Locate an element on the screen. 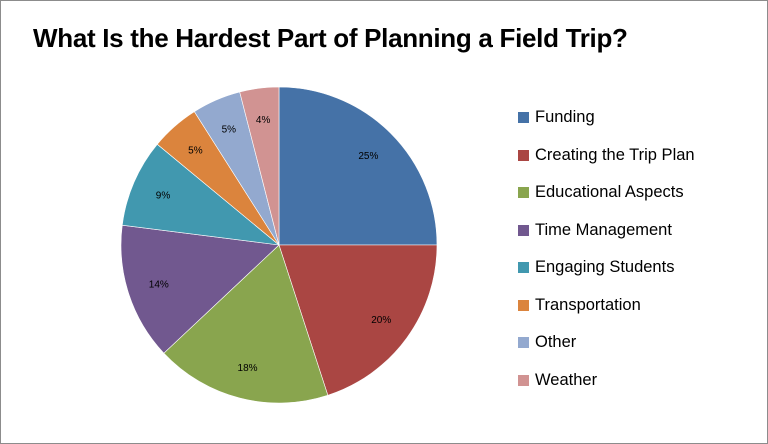  legend-item: Creating the Trip Plan is located at coordinates (606, 156).